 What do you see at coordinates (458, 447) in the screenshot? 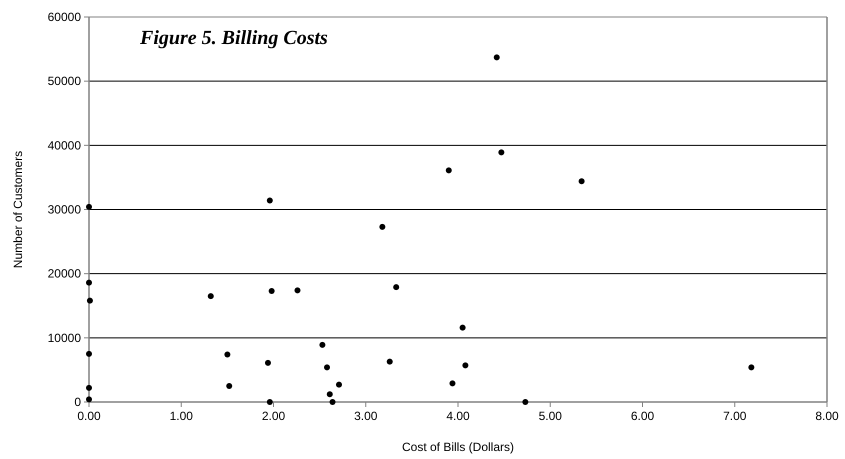
I see `x-axis-title: Cost of Bills (Dollars)` at bounding box center [458, 447].